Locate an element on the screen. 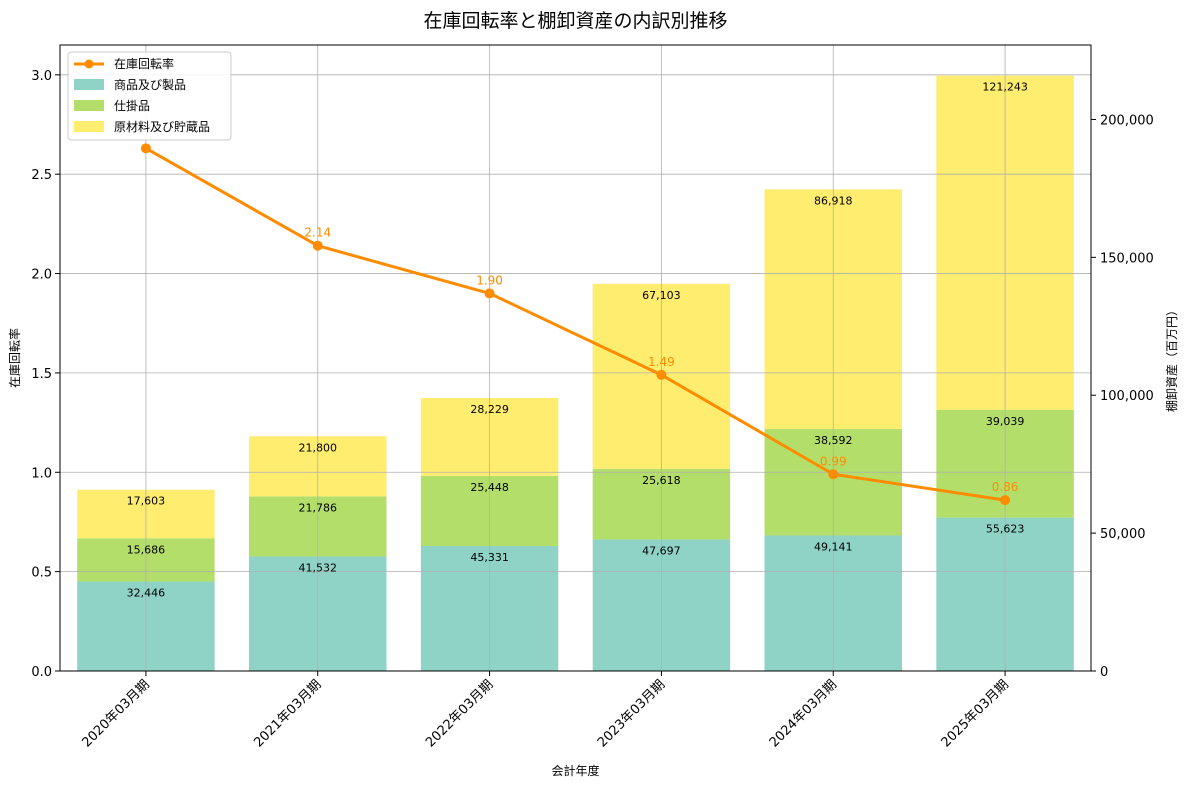 The image size is (1189, 789). y-right-tick-label-4: 200,000 is located at coordinates (1127, 120).